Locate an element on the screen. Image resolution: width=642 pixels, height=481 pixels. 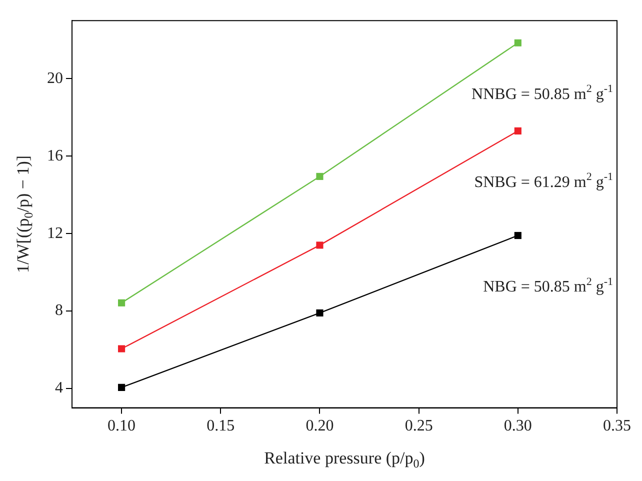
x-tick-label: 0.20 is located at coordinates (320, 426).